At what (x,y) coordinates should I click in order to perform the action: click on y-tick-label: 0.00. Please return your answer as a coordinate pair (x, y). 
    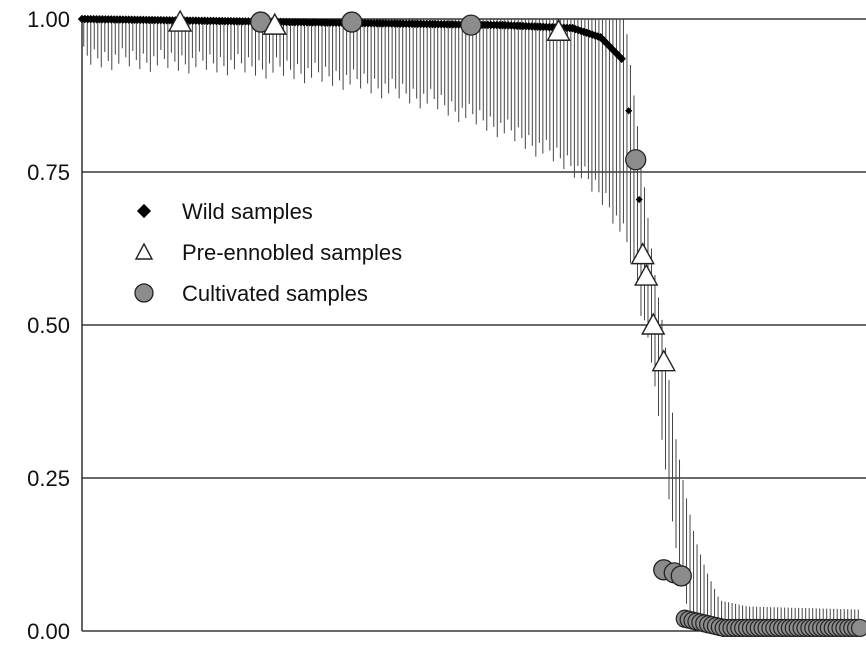
    Looking at the image, I should click on (48, 631).